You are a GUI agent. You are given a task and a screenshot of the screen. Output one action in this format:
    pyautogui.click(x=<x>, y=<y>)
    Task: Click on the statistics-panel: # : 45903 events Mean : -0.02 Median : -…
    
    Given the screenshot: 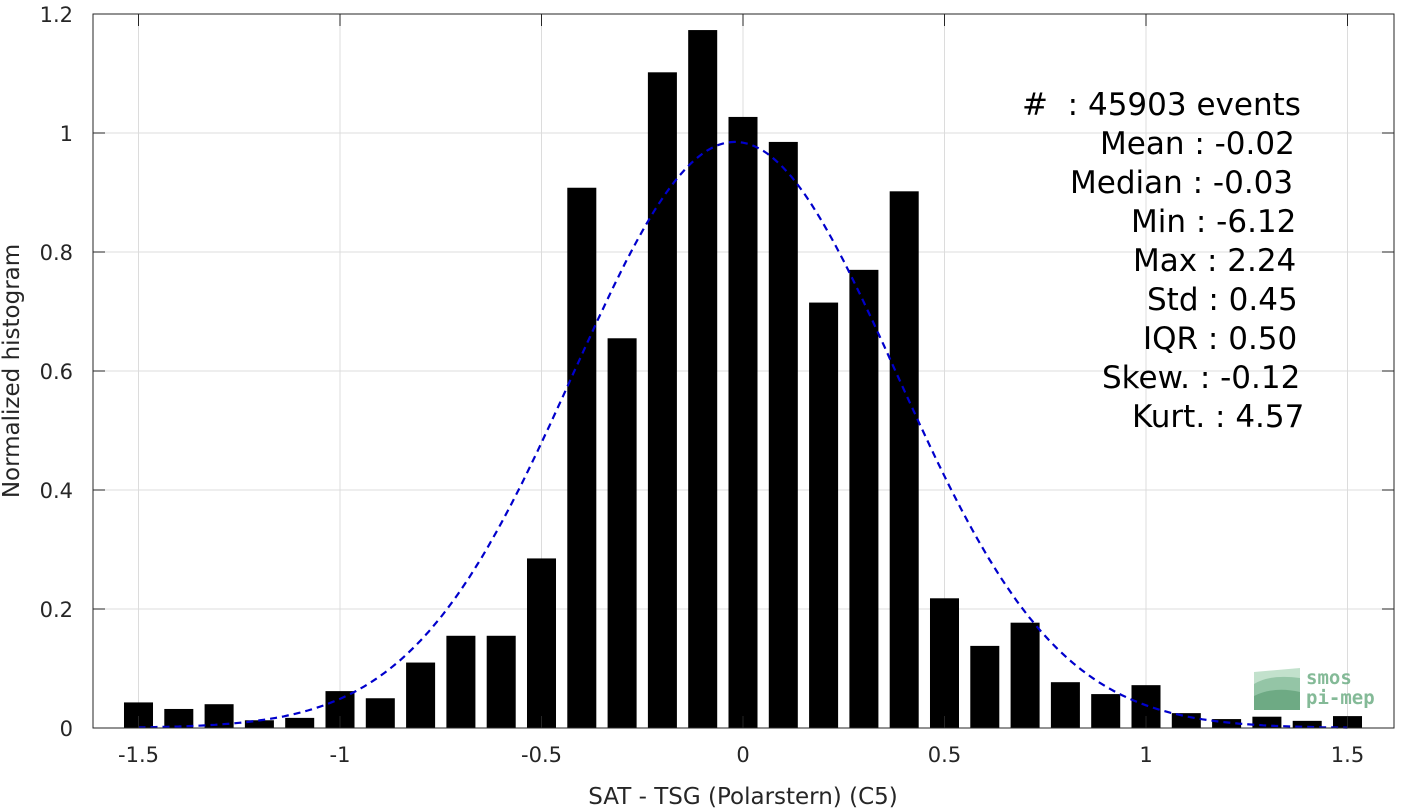 What is the action you would take?
    pyautogui.click(x=1140, y=261)
    